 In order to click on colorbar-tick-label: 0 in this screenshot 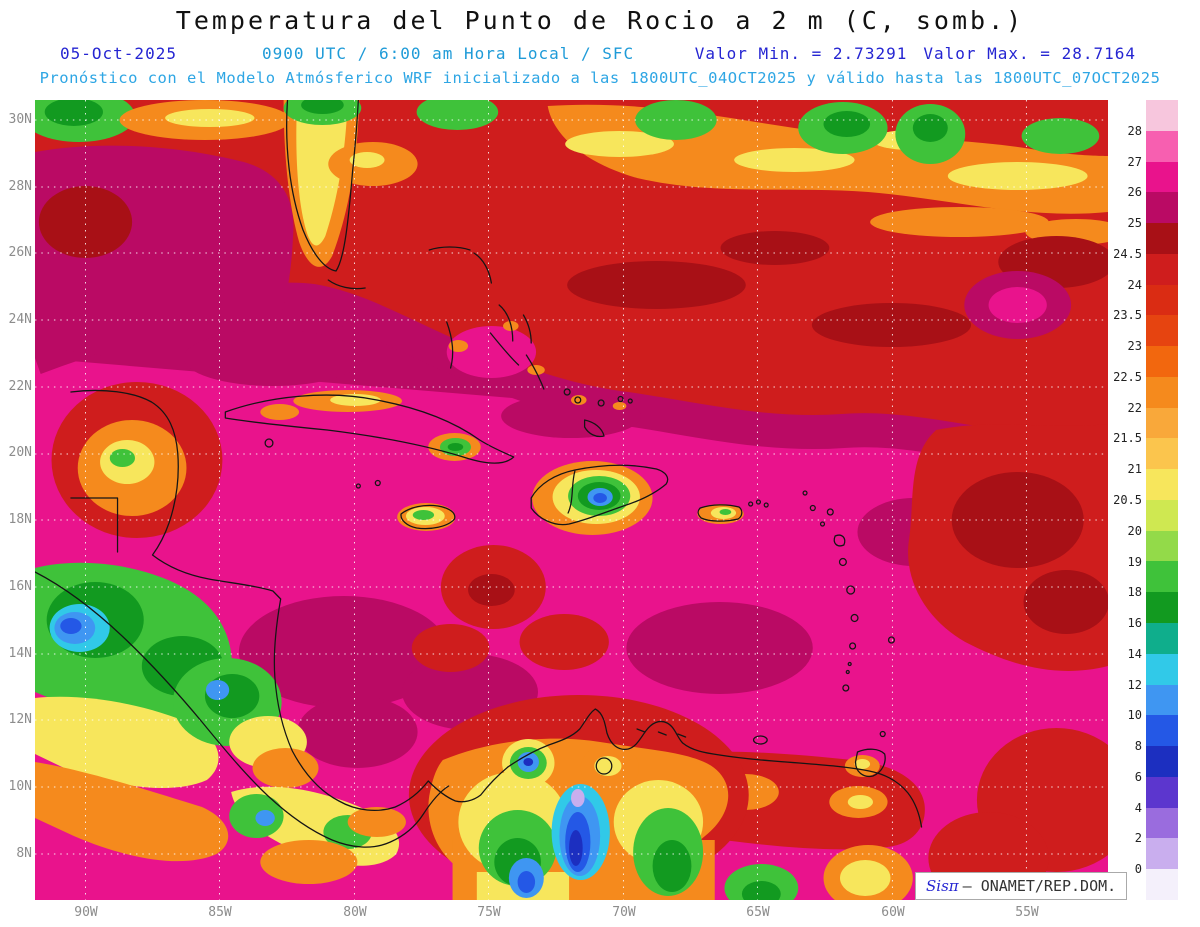, I will do `click(1138, 869)`.